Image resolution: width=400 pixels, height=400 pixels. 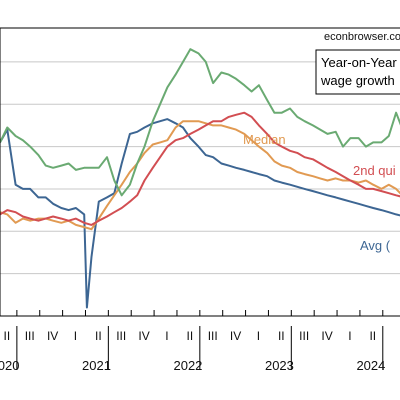 I want to click on year-label: 2022, so click(x=187, y=365).